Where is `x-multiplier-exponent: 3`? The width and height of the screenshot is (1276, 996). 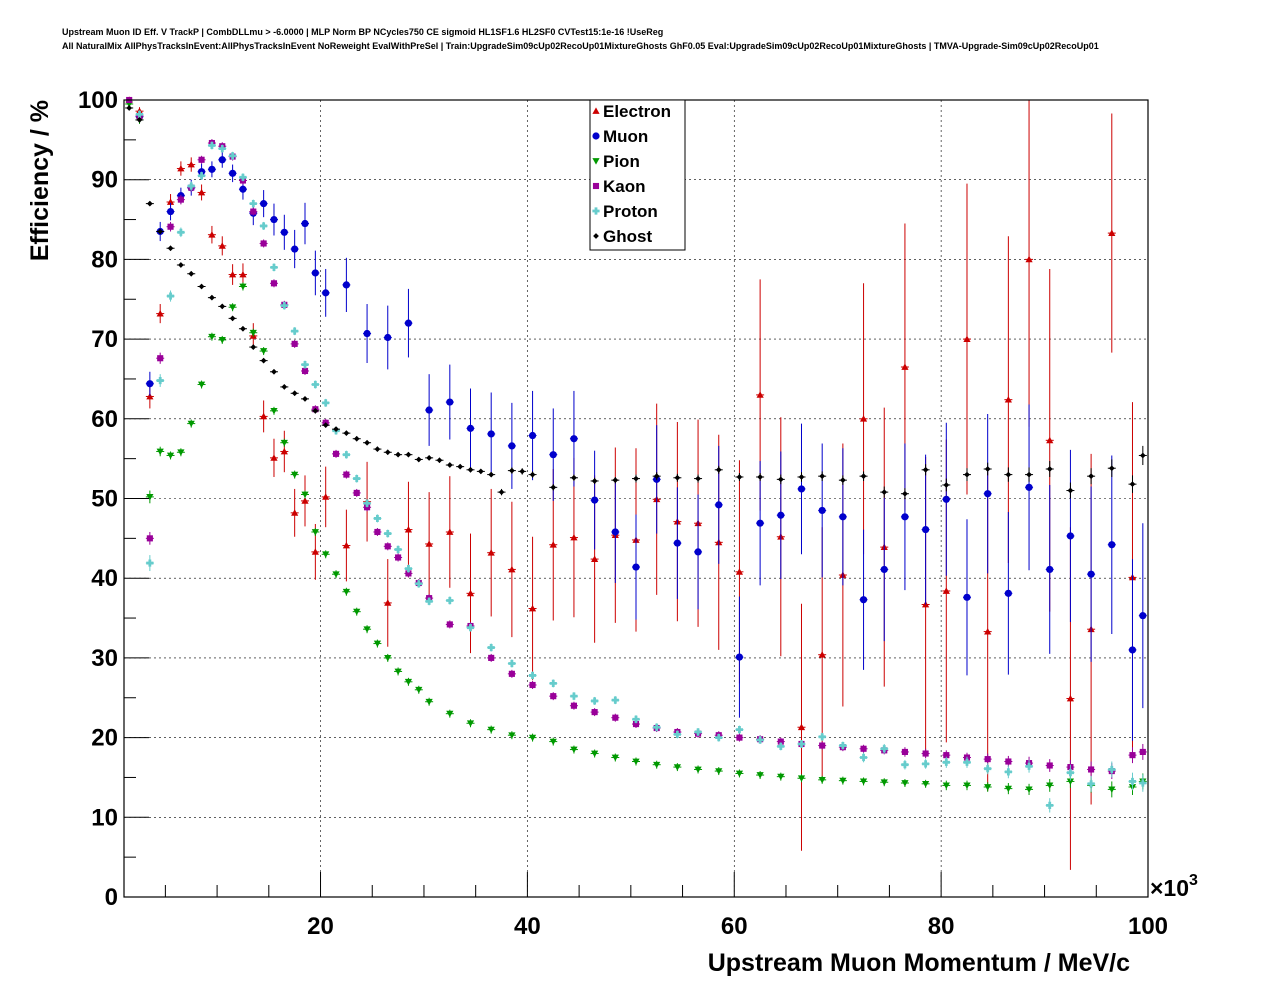
x-multiplier-exponent: 3 is located at coordinates (1193, 880).